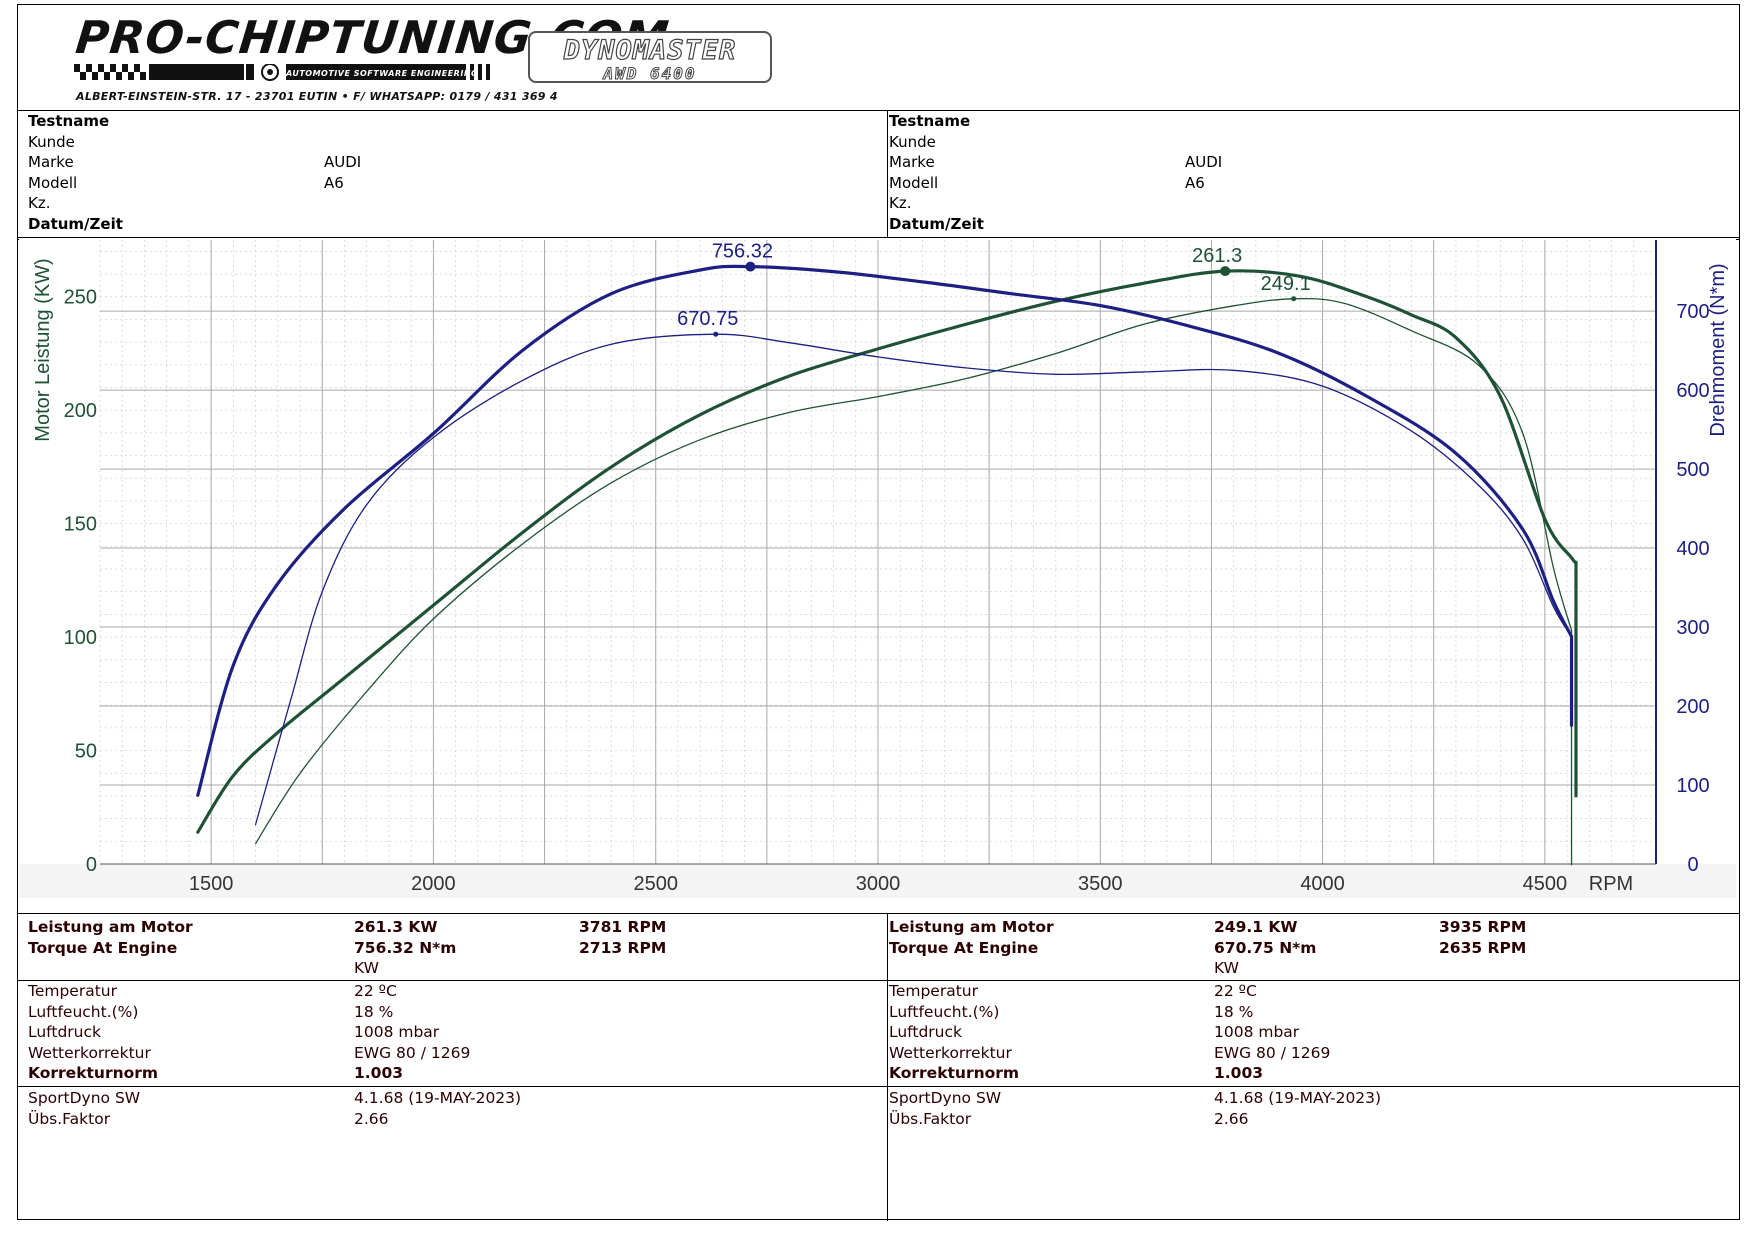 This screenshot has height=1240, width=1754. I want to click on y-right-tick-label: 700, so click(1692, 312).